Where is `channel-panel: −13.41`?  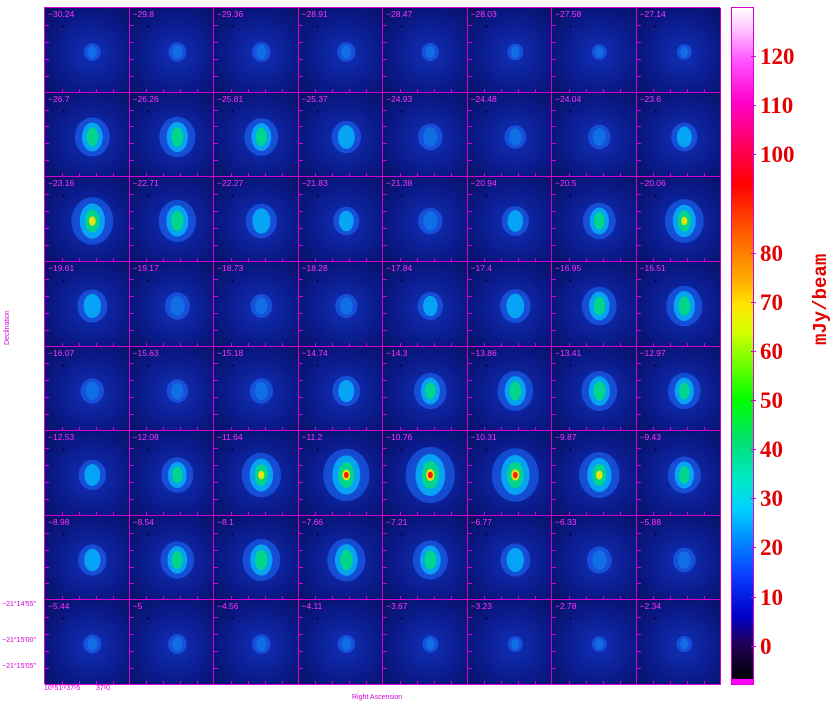
channel-panel: −13.41 is located at coordinates (594, 389).